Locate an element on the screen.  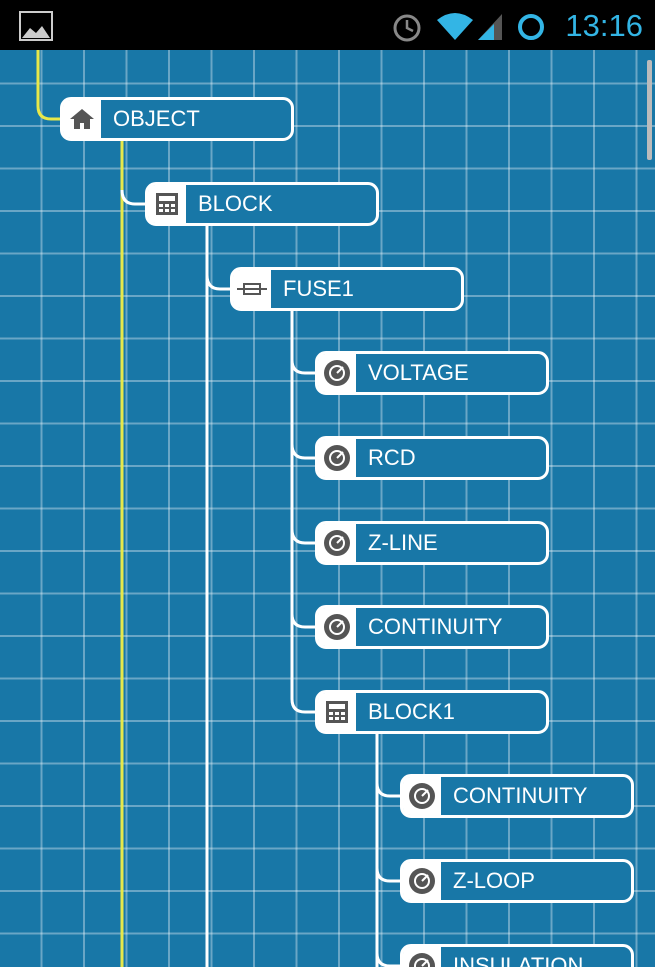
node-label: BLOCK1 is located at coordinates (411, 711).